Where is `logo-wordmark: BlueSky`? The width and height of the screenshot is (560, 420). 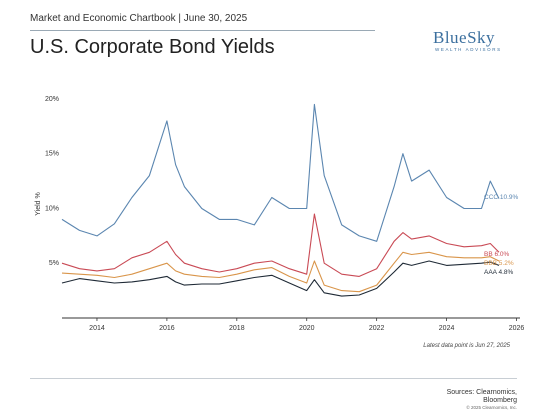 logo-wordmark: BlueSky is located at coordinates (464, 37).